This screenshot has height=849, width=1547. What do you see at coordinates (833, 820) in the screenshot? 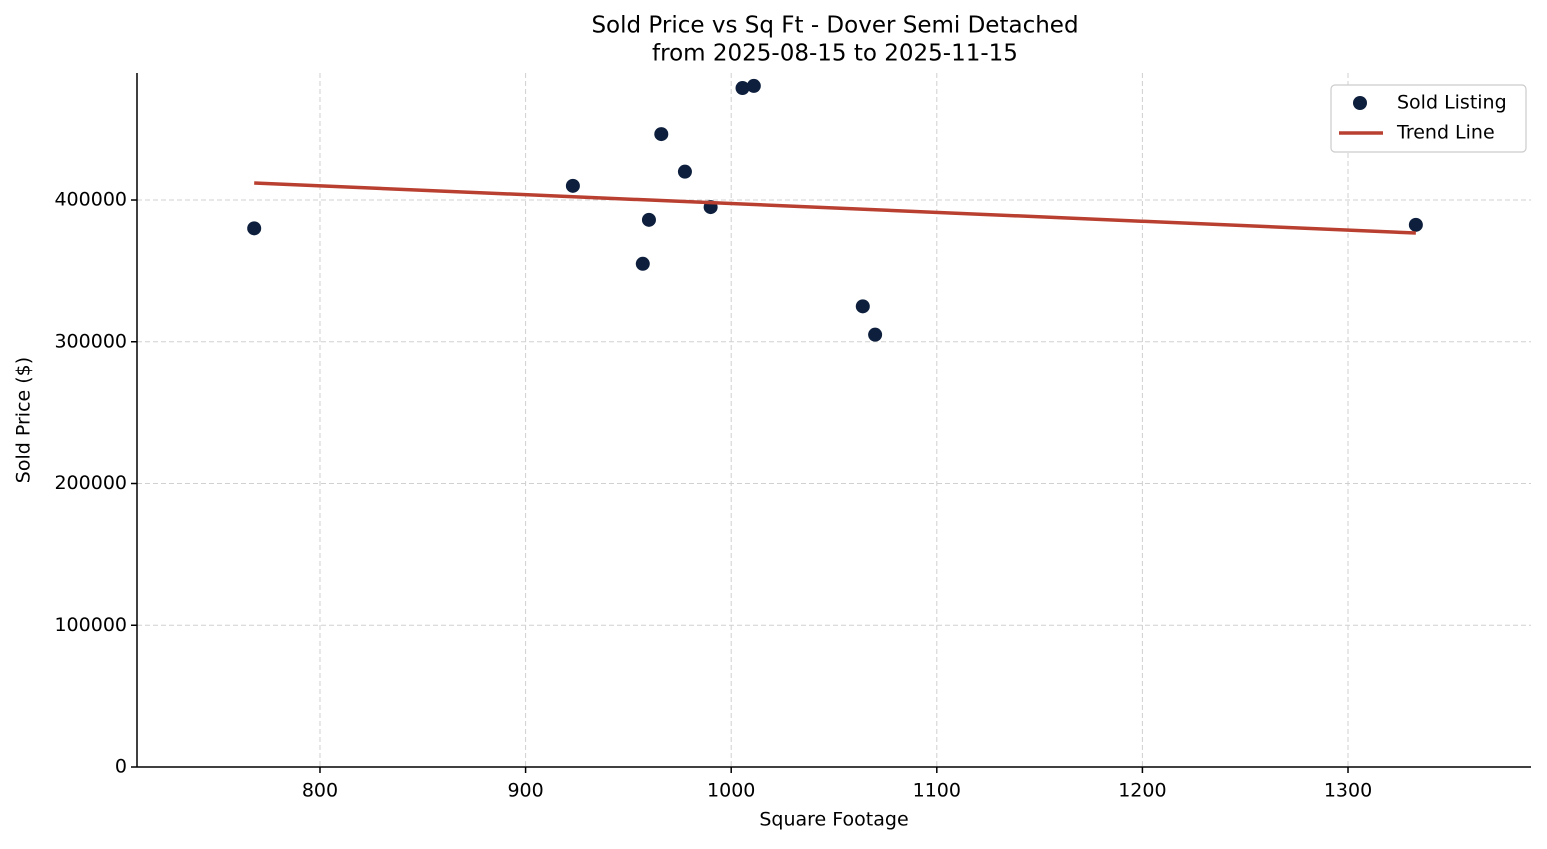
I see `x-axis-label: Square Footage` at bounding box center [833, 820].